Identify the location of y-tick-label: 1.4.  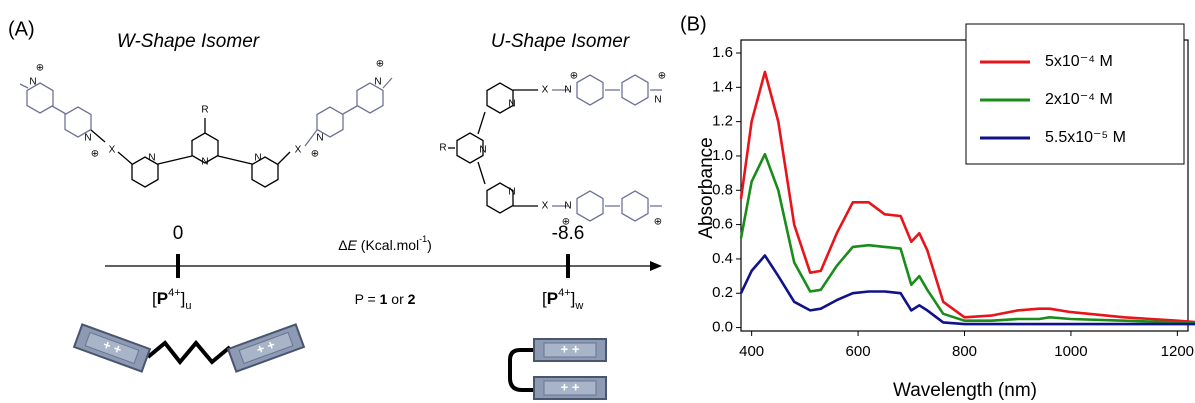
(722, 86).